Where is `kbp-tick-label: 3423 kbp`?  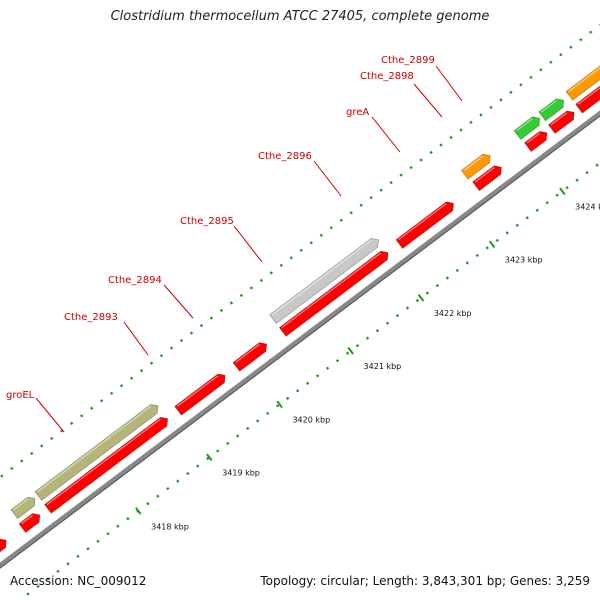 kbp-tick-label: 3423 kbp is located at coordinates (524, 260).